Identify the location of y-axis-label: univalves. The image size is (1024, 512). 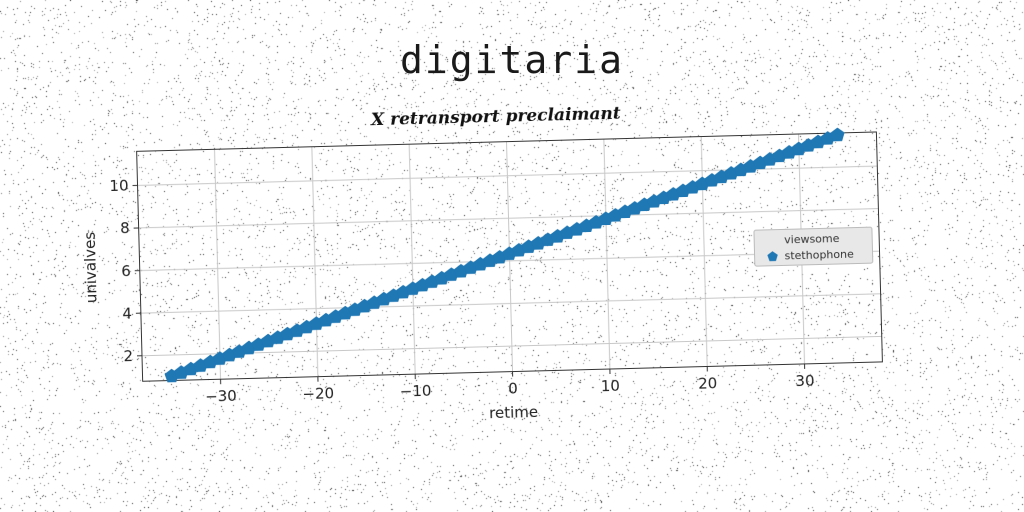
(91, 268).